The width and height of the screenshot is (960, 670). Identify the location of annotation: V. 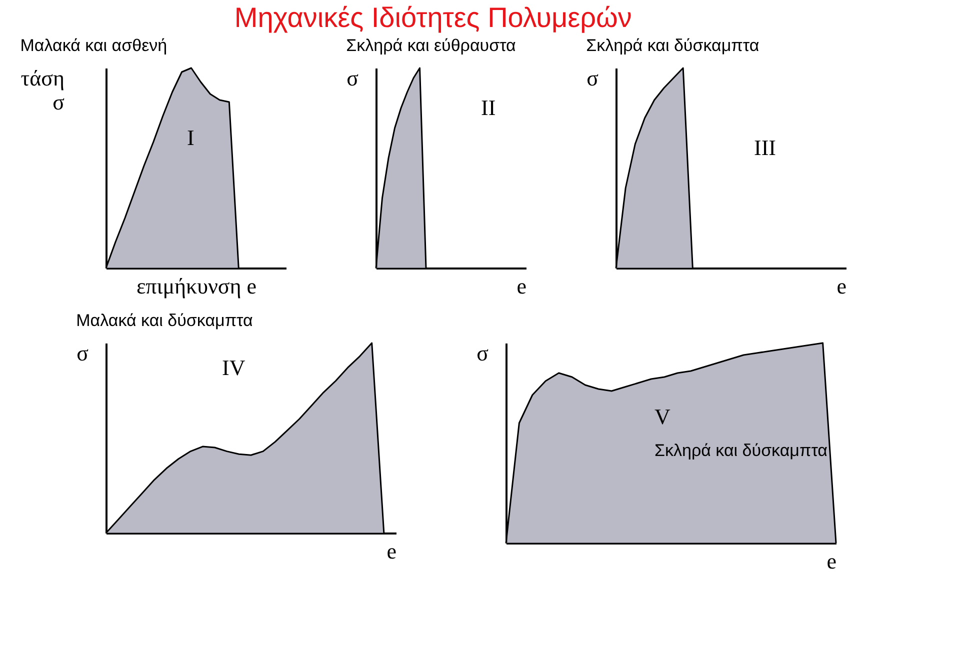
(662, 416).